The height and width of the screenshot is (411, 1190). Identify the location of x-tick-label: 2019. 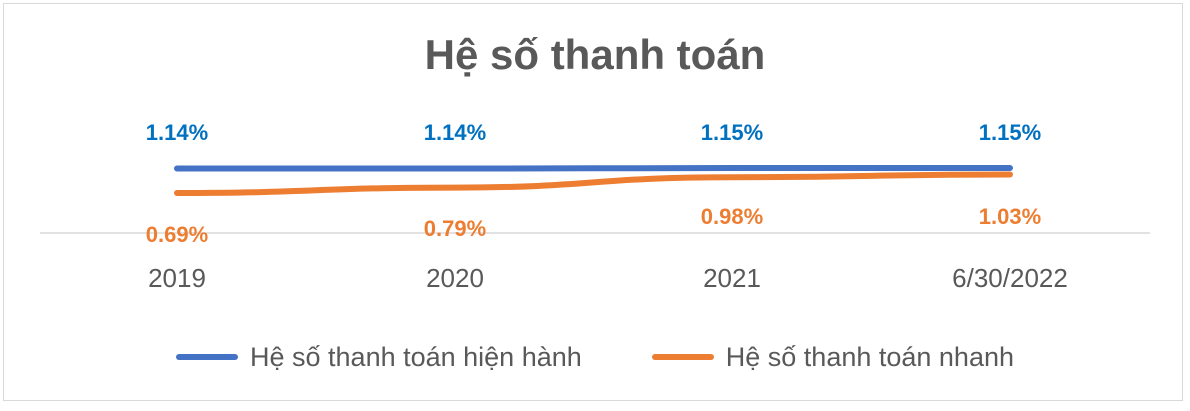
(177, 278).